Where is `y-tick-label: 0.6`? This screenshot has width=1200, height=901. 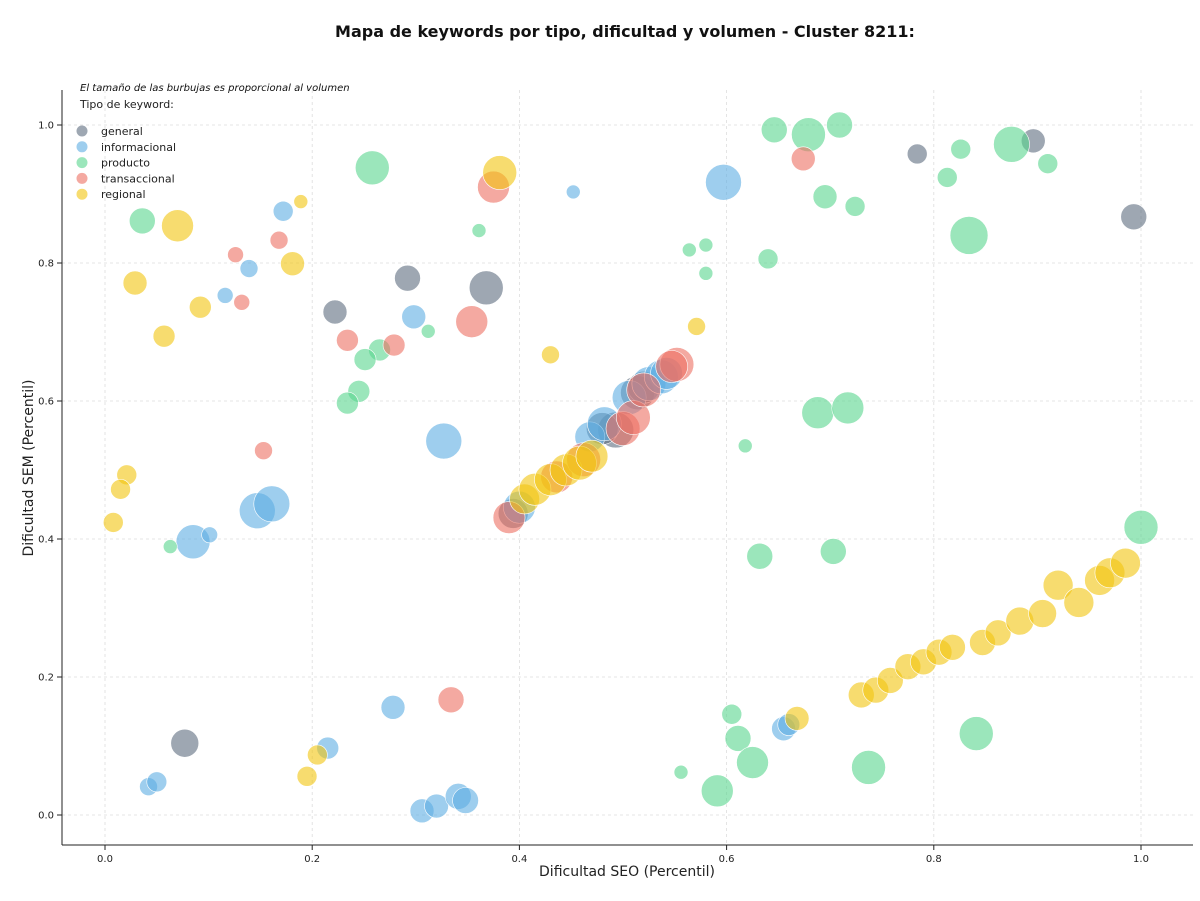 y-tick-label: 0.6 is located at coordinates (46, 402).